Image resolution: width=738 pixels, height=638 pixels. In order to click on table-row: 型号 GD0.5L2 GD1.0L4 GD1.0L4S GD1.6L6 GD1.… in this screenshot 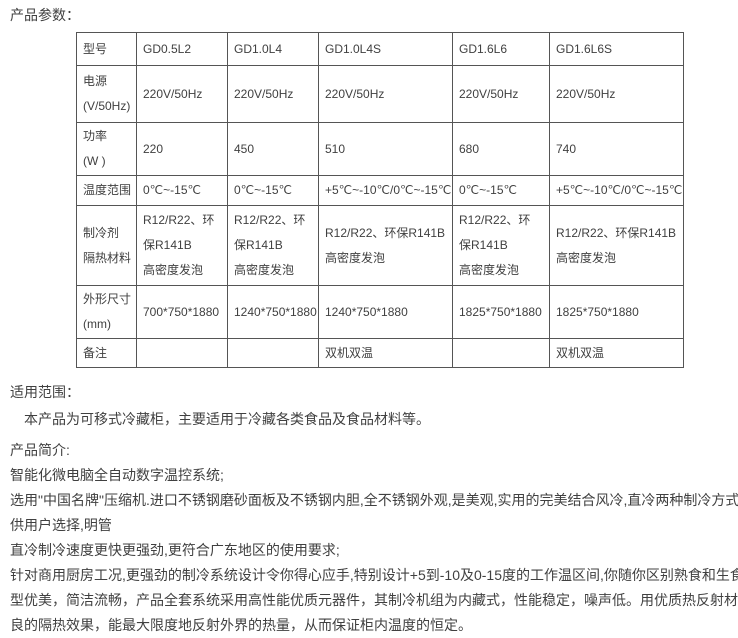, I will do `click(380, 49)`.